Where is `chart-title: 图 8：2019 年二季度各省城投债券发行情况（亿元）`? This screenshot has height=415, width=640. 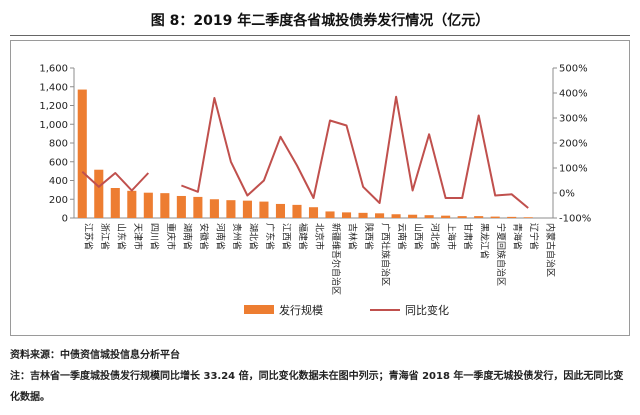 chart-title: 图 8：2019 年二季度各省城投债券发行情况（亿元） is located at coordinates (320, 21).